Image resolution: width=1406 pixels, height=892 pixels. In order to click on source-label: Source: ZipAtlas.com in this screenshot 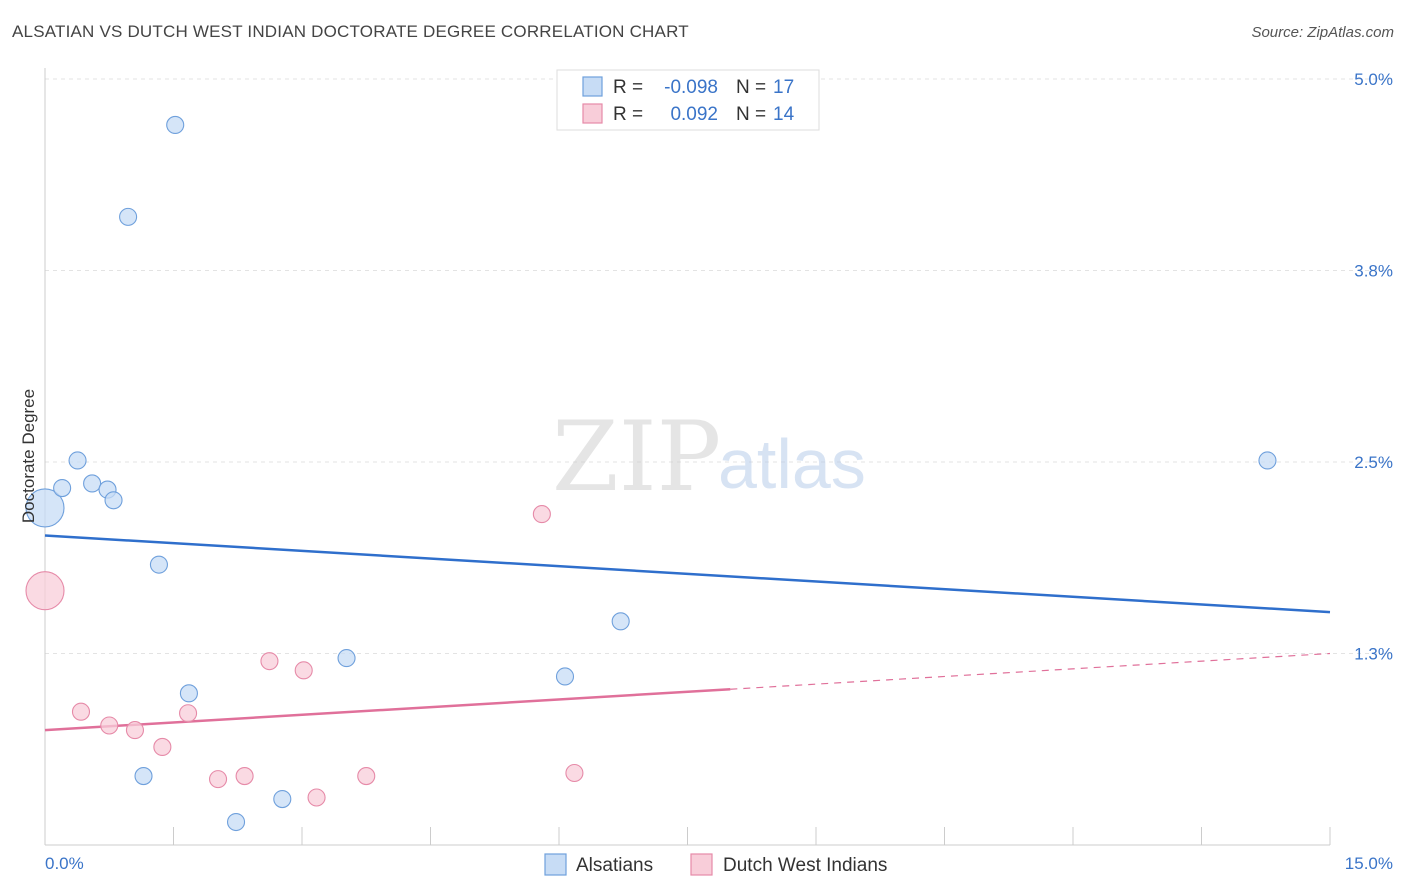, I will do `click(1322, 32)`.